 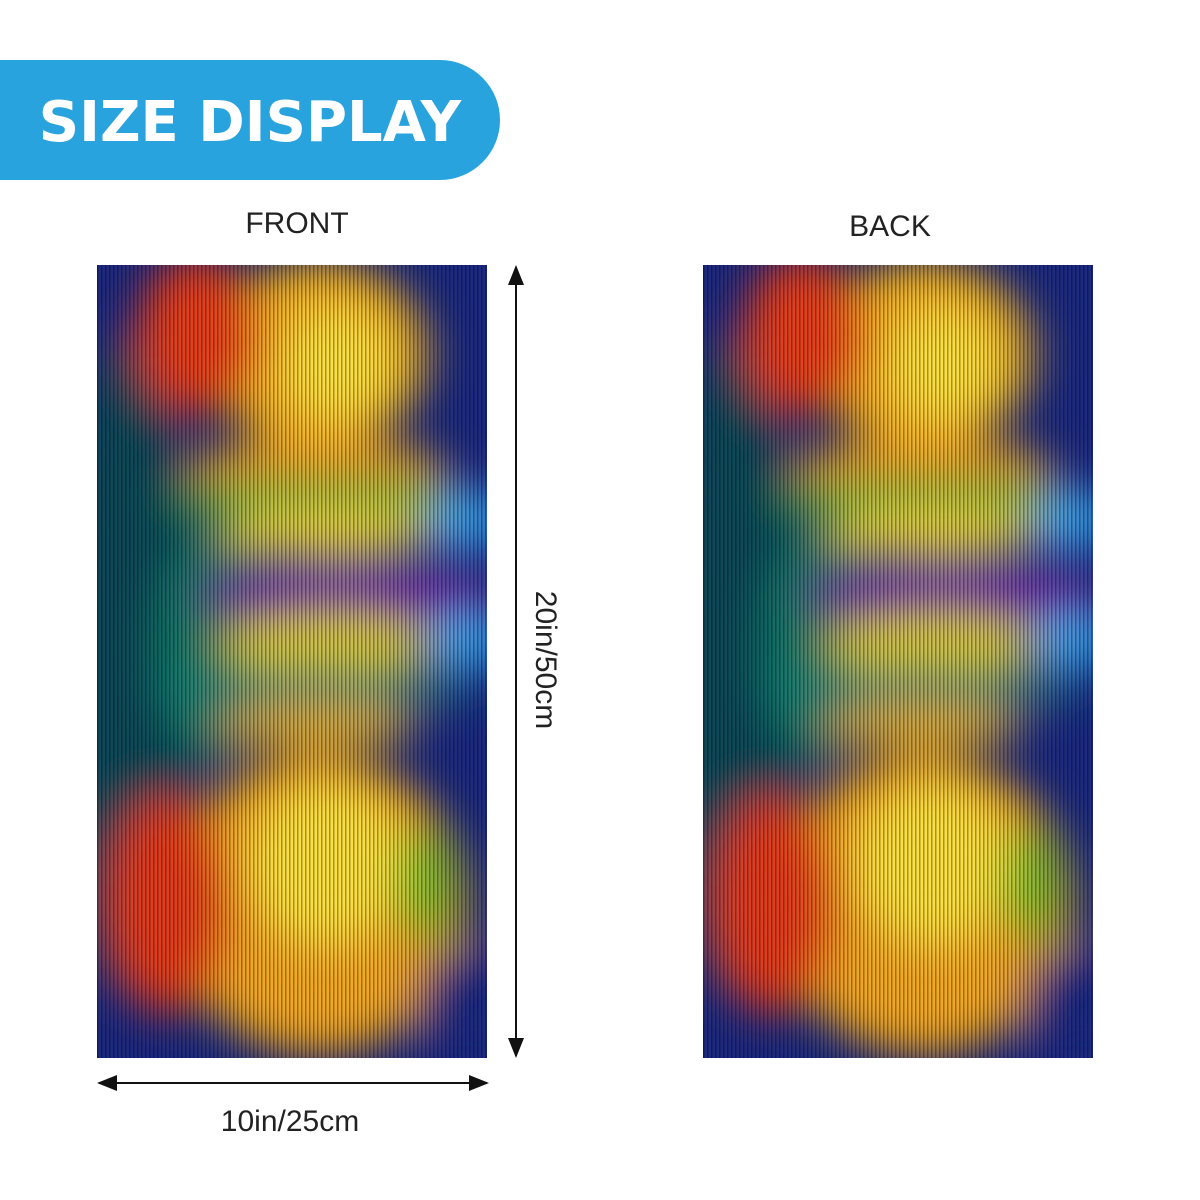 What do you see at coordinates (545, 660) in the screenshot?
I see `height-label: 20in/50cm` at bounding box center [545, 660].